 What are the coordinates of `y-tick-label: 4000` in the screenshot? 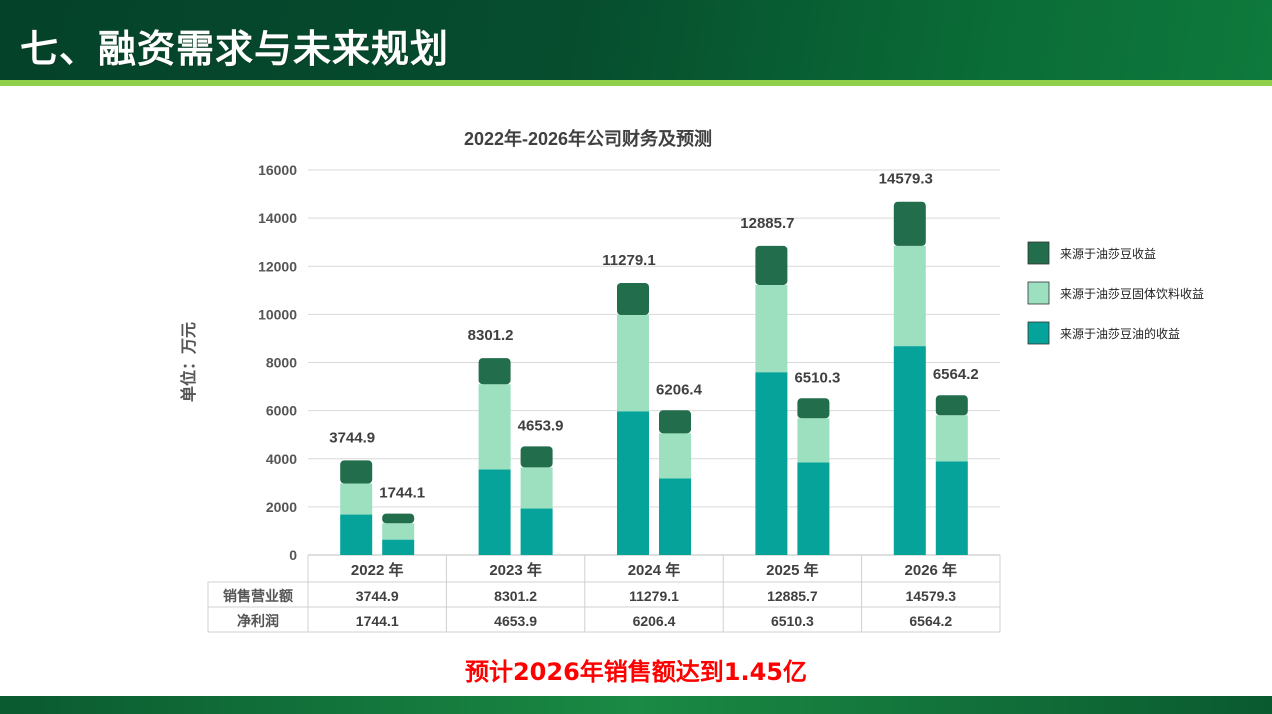 It's located at (281, 459).